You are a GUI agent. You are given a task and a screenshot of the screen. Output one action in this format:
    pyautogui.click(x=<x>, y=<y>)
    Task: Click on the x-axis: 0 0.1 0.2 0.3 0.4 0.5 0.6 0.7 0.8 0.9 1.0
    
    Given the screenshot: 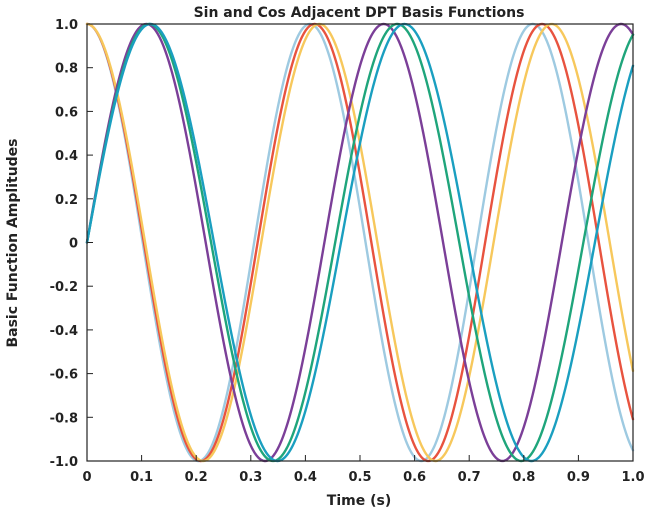 What is the action you would take?
    pyautogui.click(x=363, y=470)
    